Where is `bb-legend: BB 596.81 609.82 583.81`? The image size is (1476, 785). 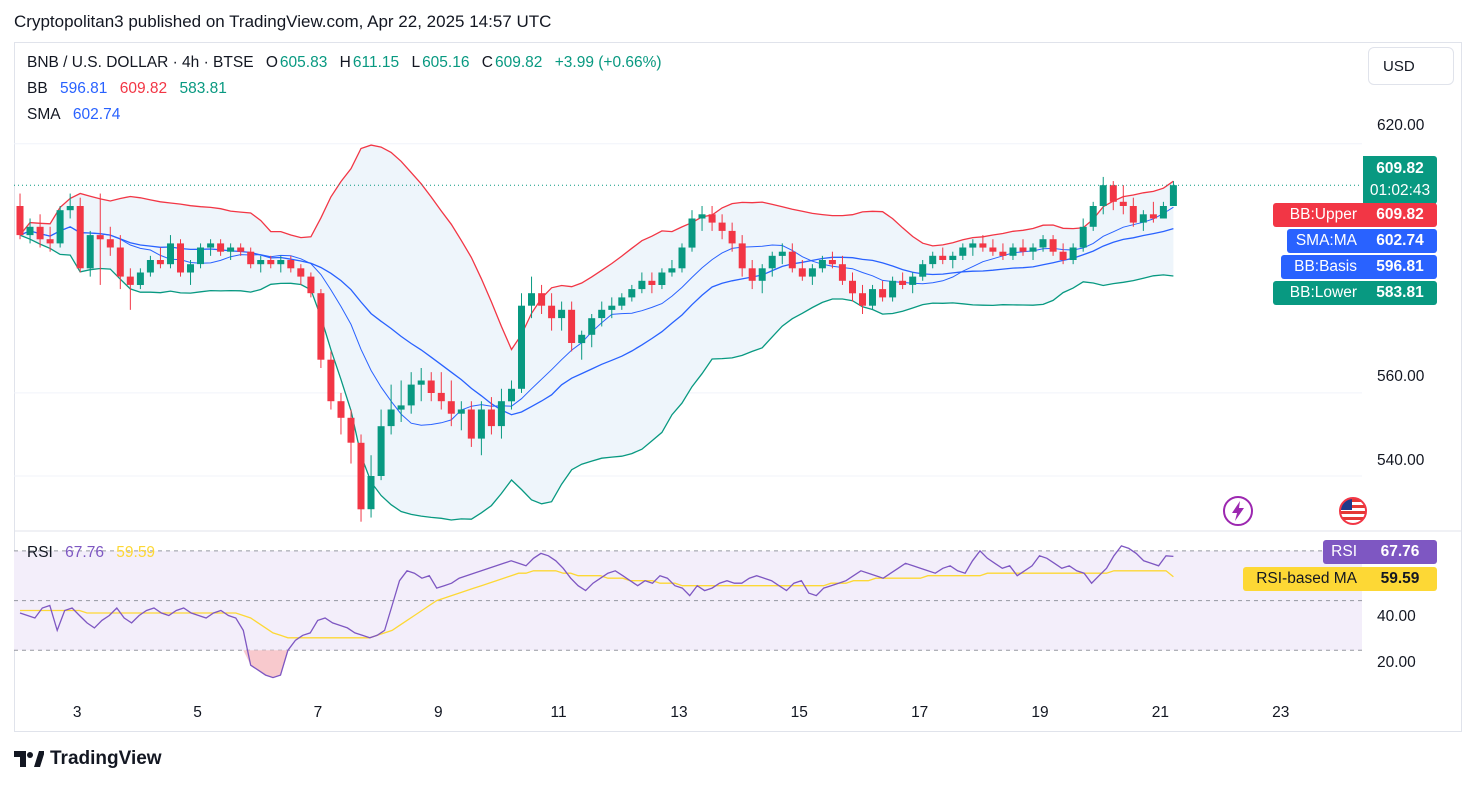
bb-legend: BB 596.81 609.82 583.81 is located at coordinates (128, 89).